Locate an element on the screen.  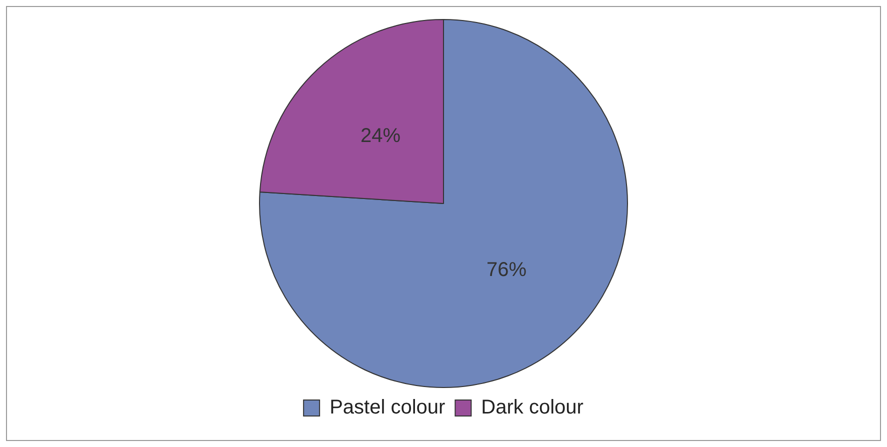
legend-label: Pastel colour is located at coordinates (388, 407).